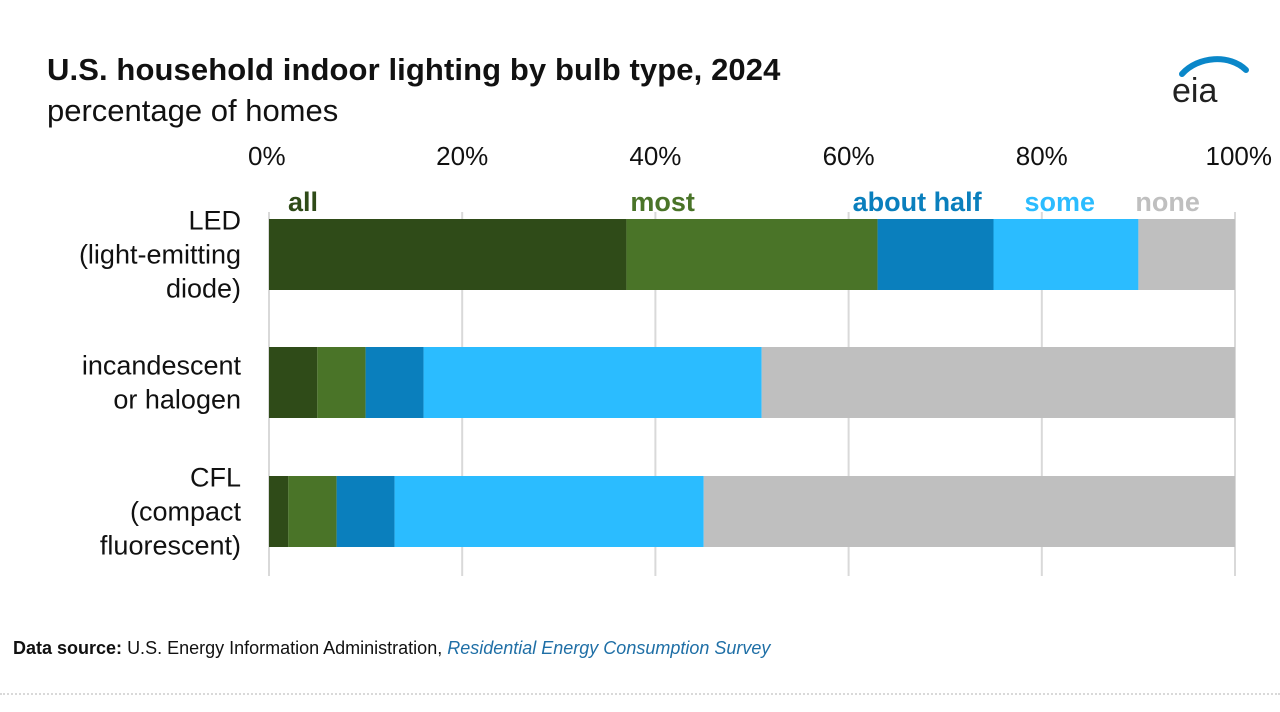 Image resolution: width=1280 pixels, height=712 pixels. I want to click on category-label: (light-emitting, so click(160, 255).